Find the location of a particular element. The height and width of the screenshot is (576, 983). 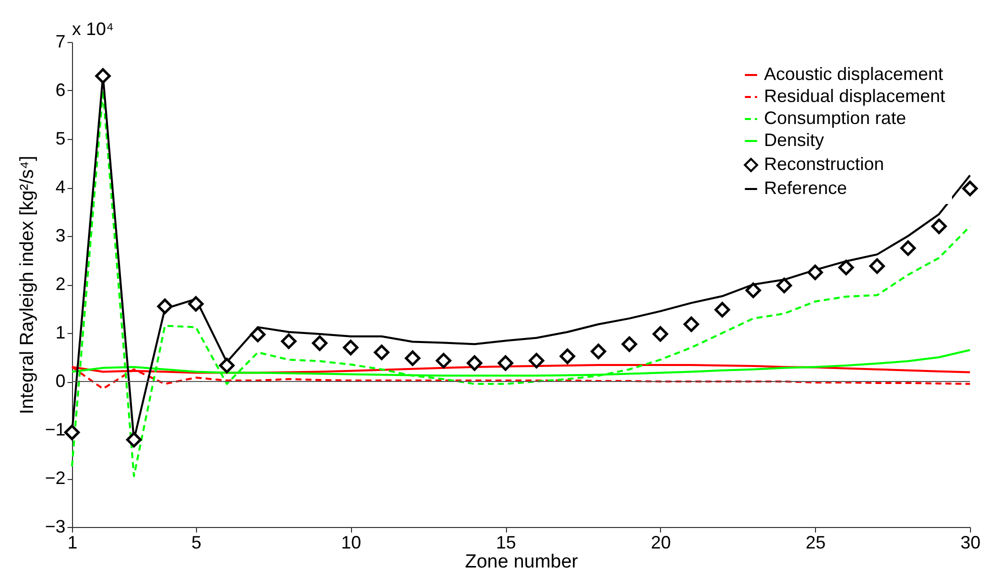

legend-label: Reference is located at coordinates (806, 188).